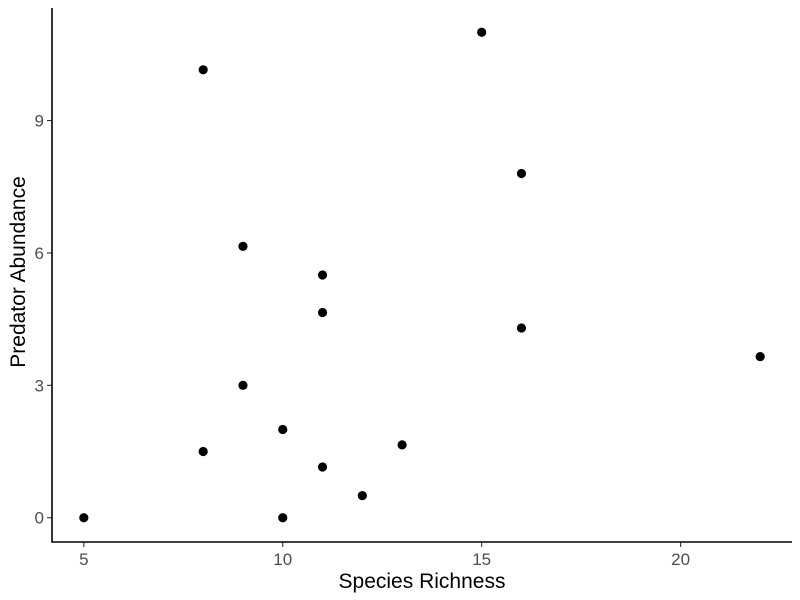 The height and width of the screenshot is (600, 800). What do you see at coordinates (39, 518) in the screenshot?
I see `y-tick-label-0: 0` at bounding box center [39, 518].